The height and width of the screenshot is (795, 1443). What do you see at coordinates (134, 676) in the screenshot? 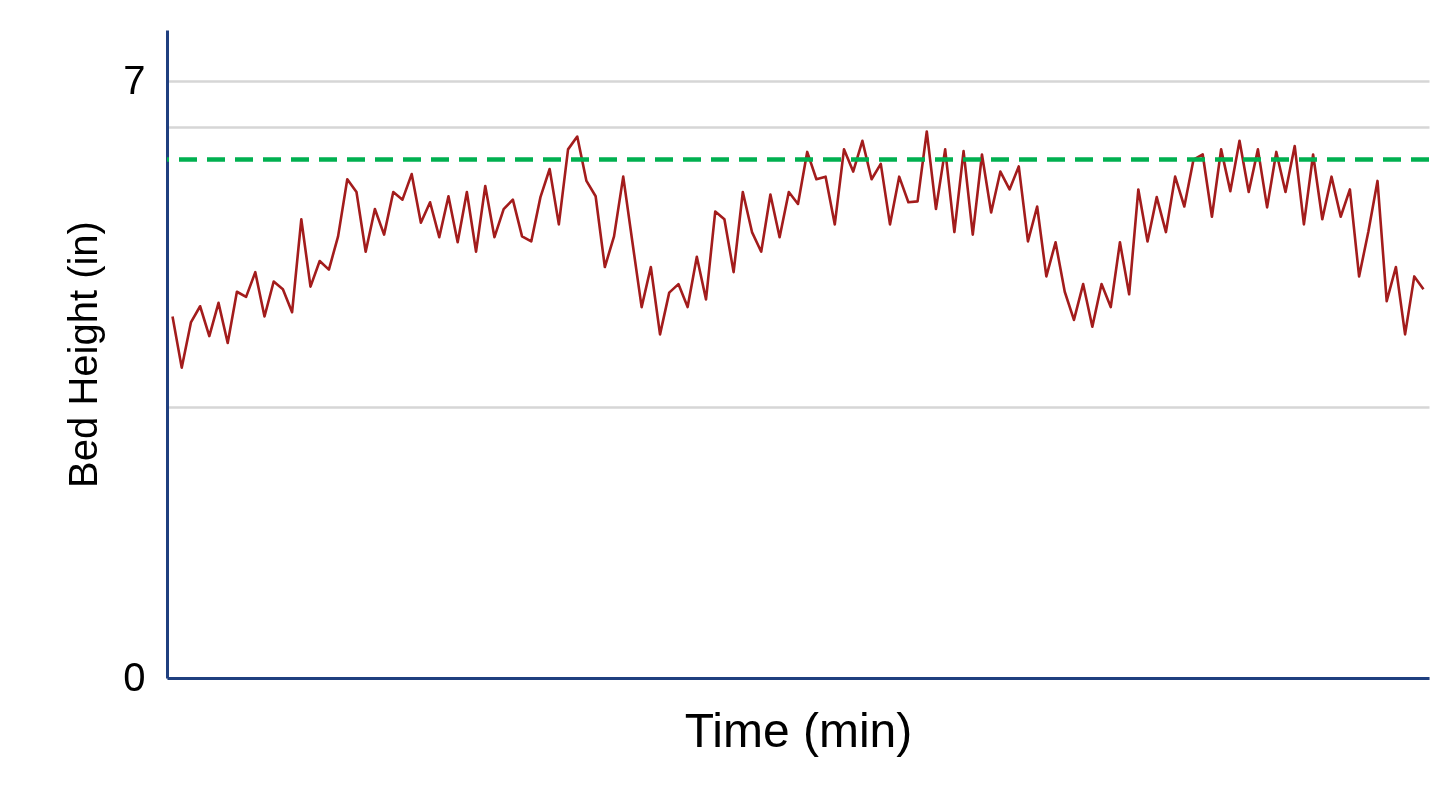
I see `y-tick-label: 0` at bounding box center [134, 676].